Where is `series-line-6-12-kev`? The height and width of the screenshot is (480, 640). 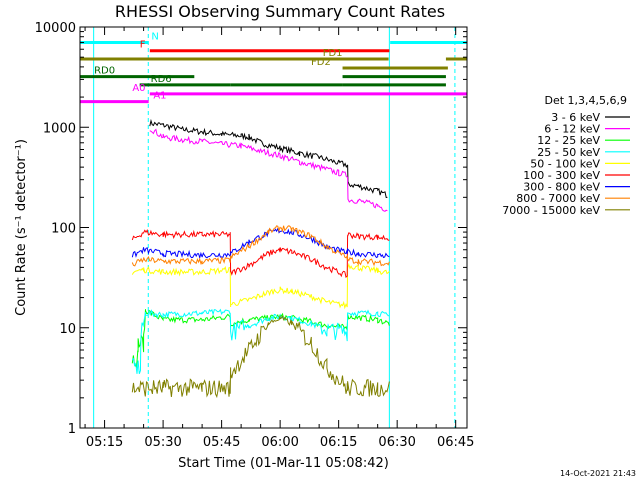
series-line-6-12-kev is located at coordinates (268, 170).